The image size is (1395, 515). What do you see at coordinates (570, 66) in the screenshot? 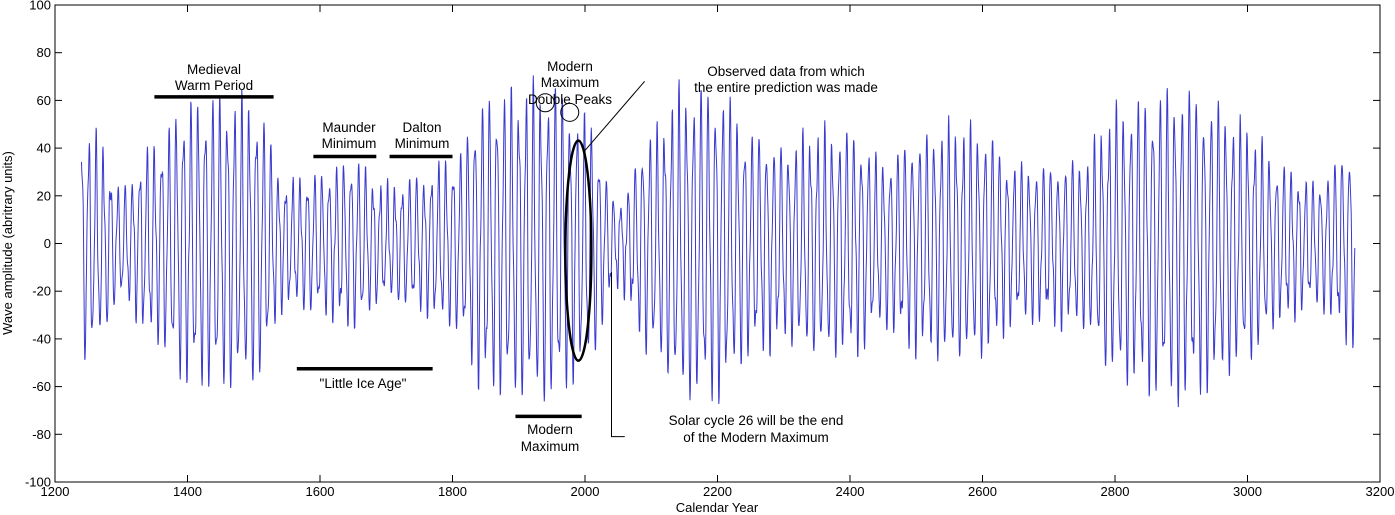
I see `label-double-peaks-1: Modern` at bounding box center [570, 66].